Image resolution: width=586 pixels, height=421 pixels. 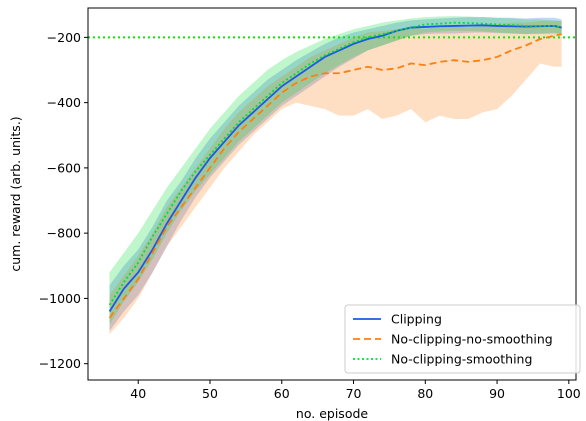 What do you see at coordinates (60, 363) in the screenshot?
I see `y-tick-label: −1200` at bounding box center [60, 363].